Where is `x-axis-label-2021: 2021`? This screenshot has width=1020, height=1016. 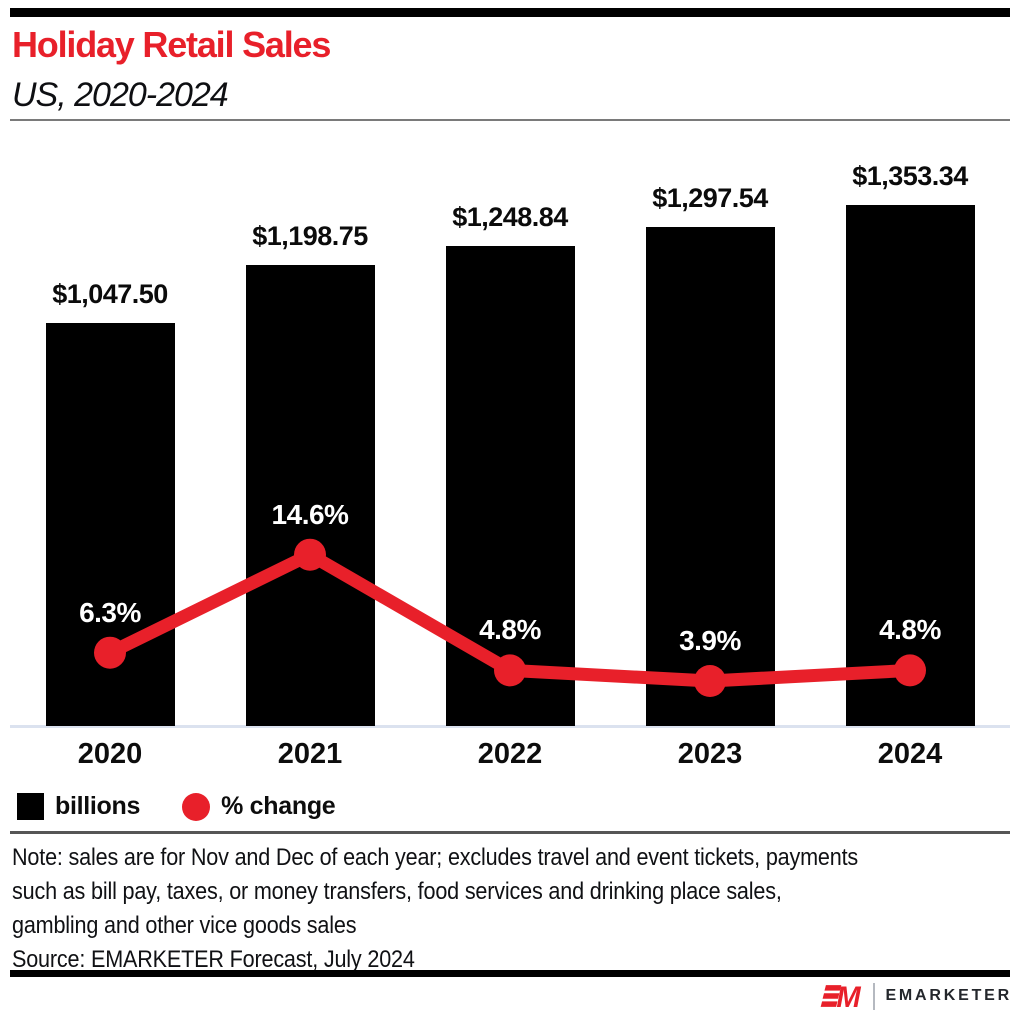 x-axis-label-2021: 2021 is located at coordinates (310, 754).